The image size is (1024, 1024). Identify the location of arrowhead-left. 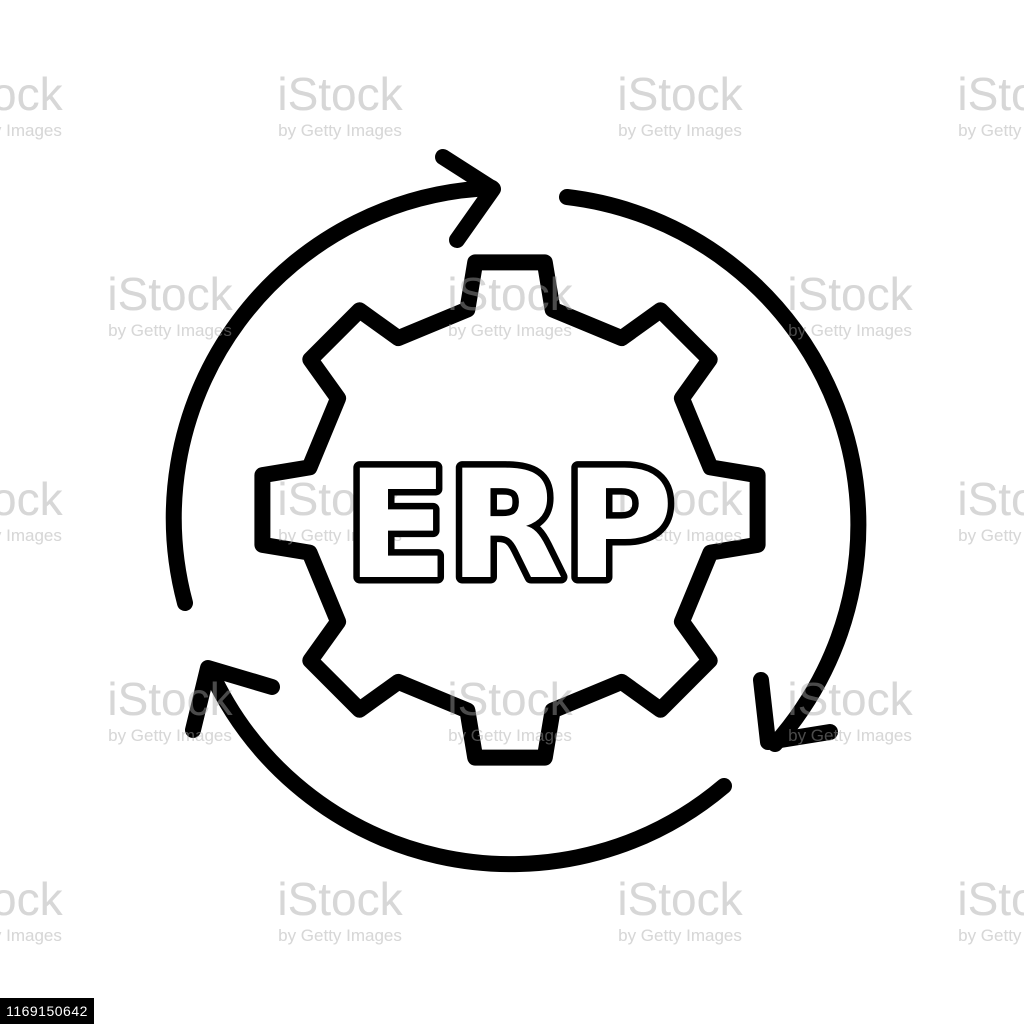
(232, 699).